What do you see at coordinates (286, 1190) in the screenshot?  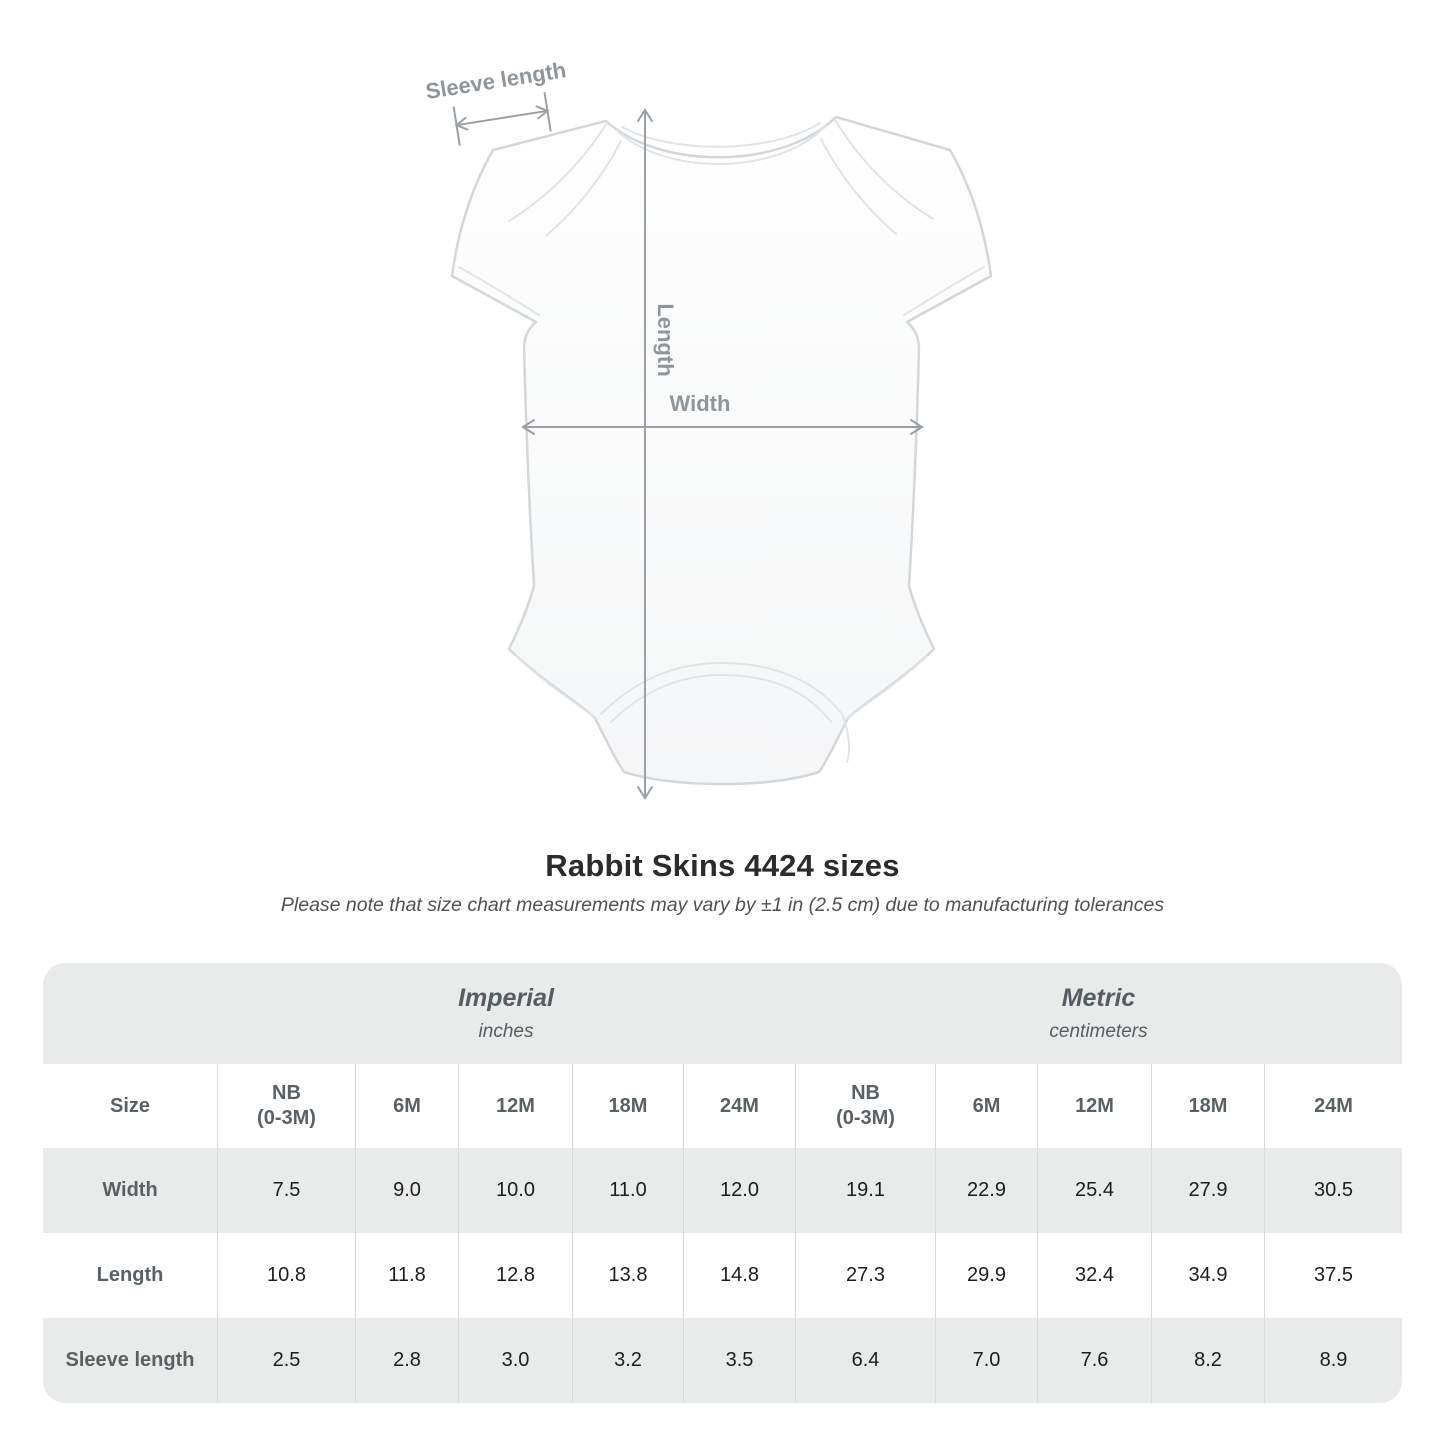 I see `width-value: 7.5` at bounding box center [286, 1190].